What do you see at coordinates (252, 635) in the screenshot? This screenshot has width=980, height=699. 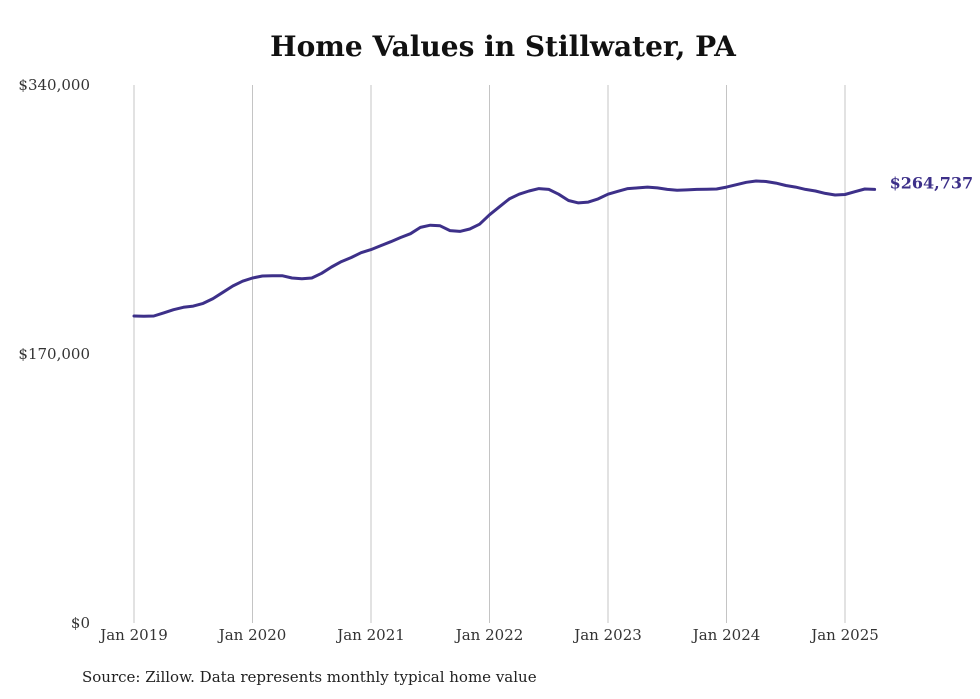 I see `x-tick-label: Jan 2020` at bounding box center [252, 635].